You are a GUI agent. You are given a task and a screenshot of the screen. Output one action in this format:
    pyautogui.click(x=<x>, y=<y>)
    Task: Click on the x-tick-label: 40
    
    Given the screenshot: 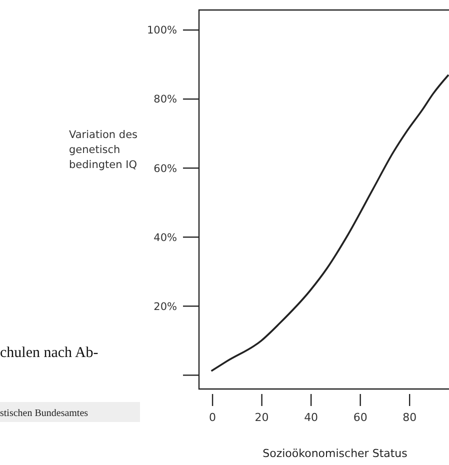 What is the action you would take?
    pyautogui.click(x=311, y=417)
    